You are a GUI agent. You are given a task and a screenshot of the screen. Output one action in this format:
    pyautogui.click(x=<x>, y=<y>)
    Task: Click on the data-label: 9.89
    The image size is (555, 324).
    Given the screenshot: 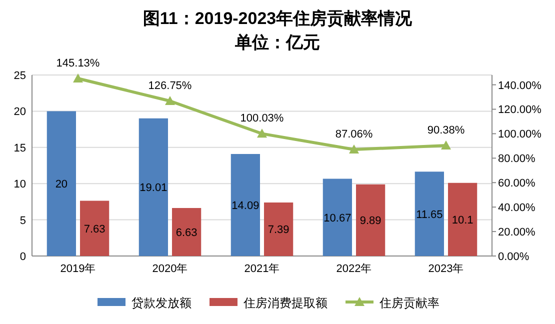 What is the action you would take?
    pyautogui.click(x=371, y=221)
    